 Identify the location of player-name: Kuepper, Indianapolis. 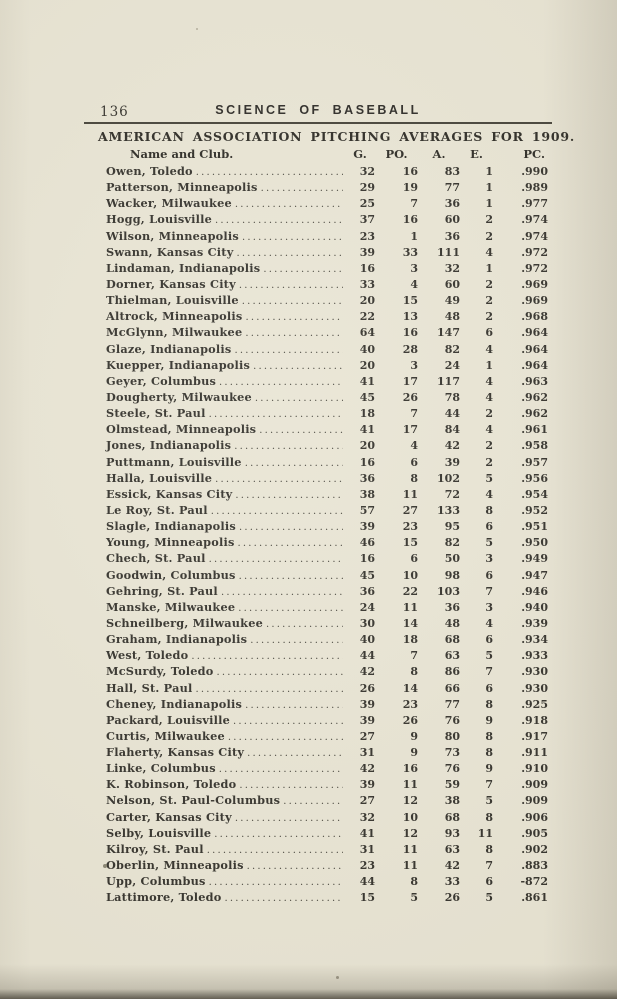
(178, 364).